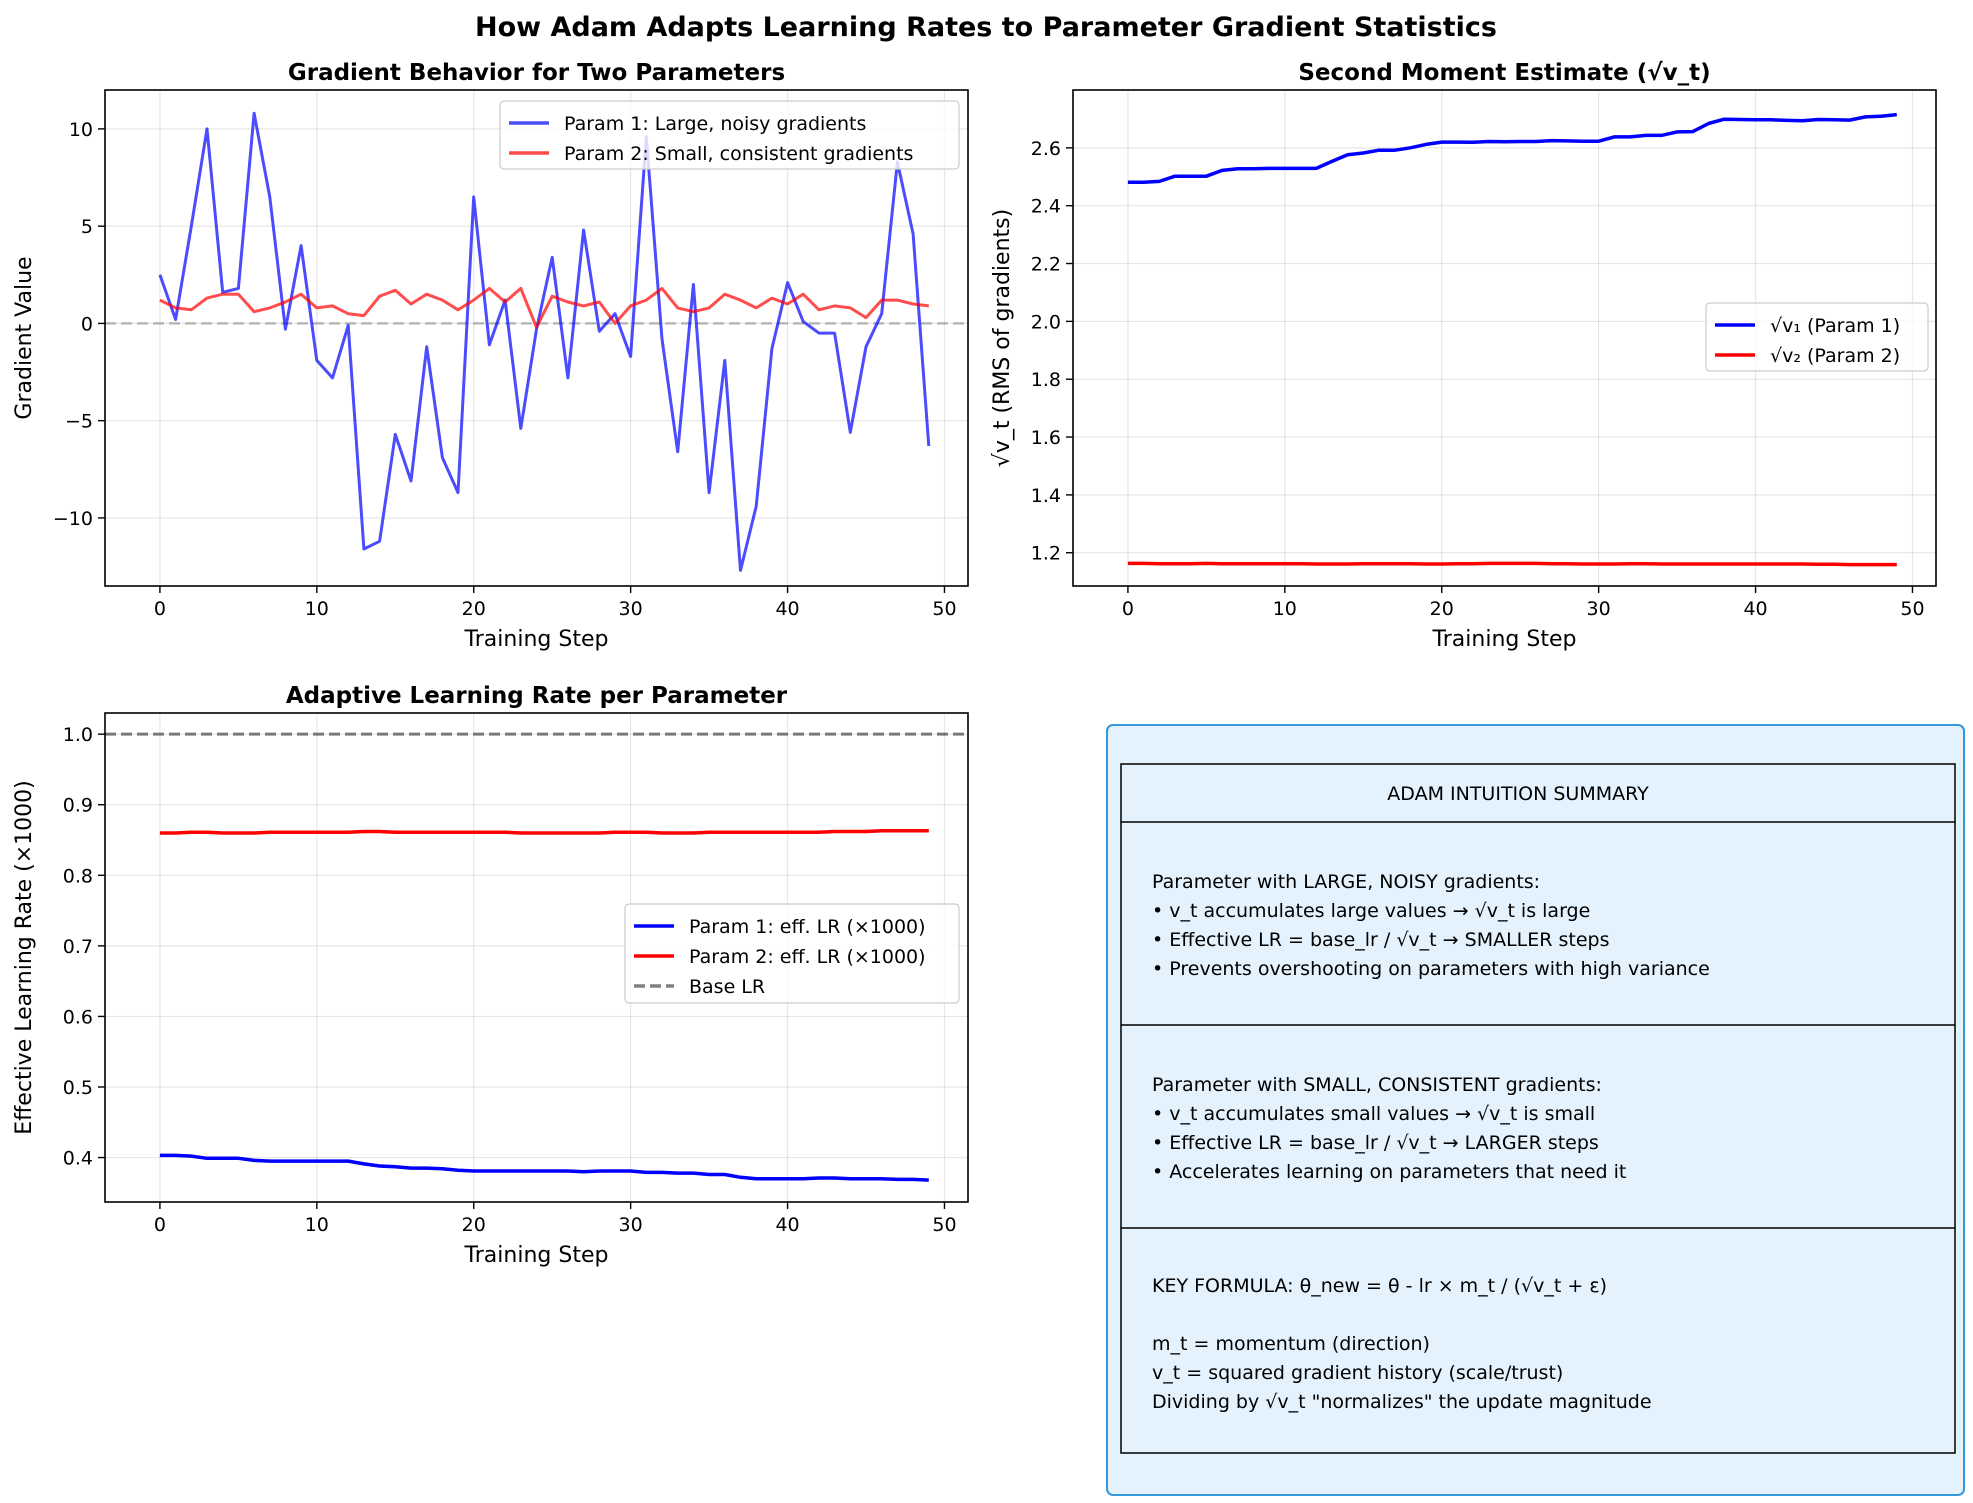  What do you see at coordinates (1002, 338) in the screenshot?
I see `y-axis-label: √v_t (RMS of gradients)` at bounding box center [1002, 338].